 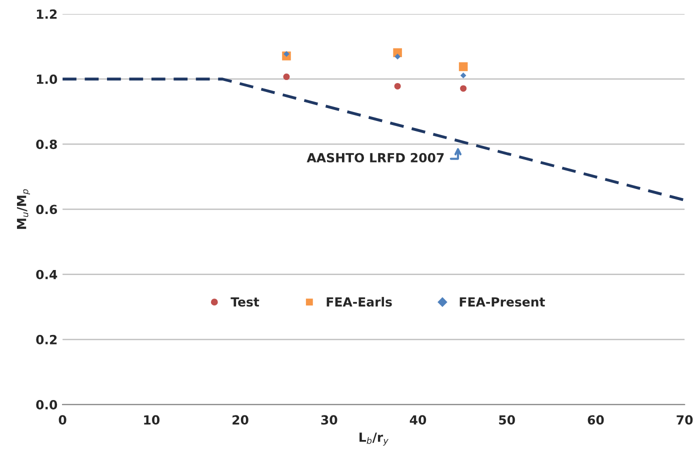 What do you see at coordinates (596, 420) in the screenshot?
I see `x-tick-label: 60` at bounding box center [596, 420].